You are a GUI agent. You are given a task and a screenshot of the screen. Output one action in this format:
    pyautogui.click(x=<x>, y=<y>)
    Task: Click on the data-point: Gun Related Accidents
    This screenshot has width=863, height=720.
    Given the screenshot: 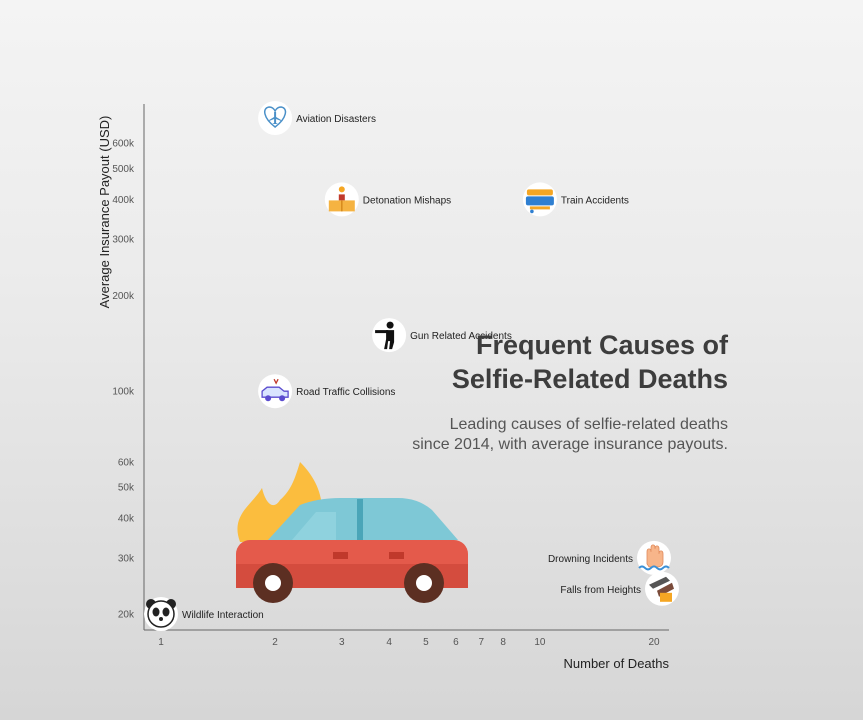 What is the action you would take?
    pyautogui.click(x=442, y=335)
    